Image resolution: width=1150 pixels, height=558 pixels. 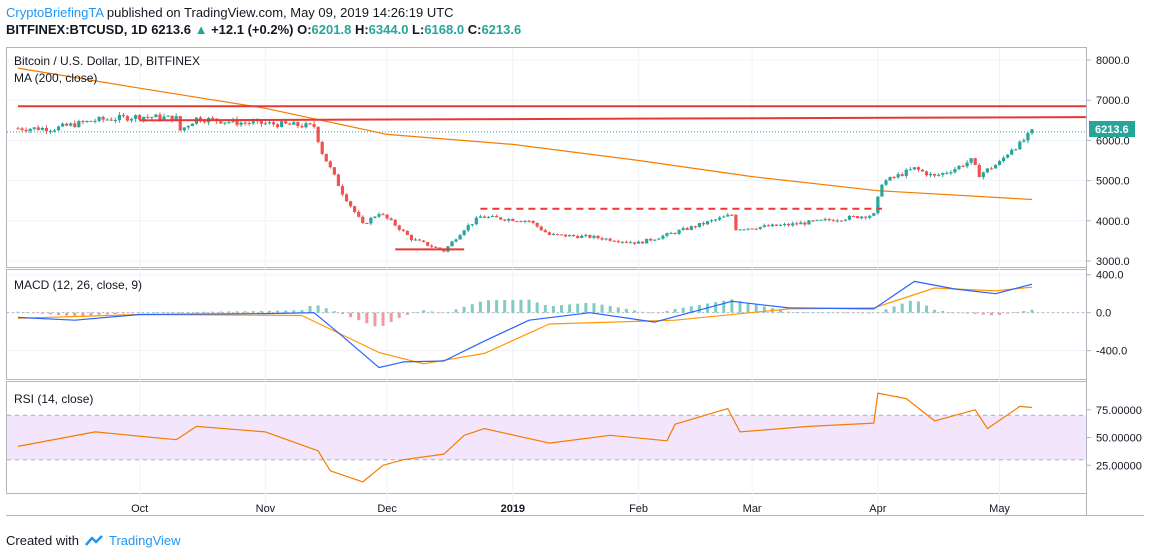 I want to click on tradingview-brand: TradingView, so click(x=144, y=540).